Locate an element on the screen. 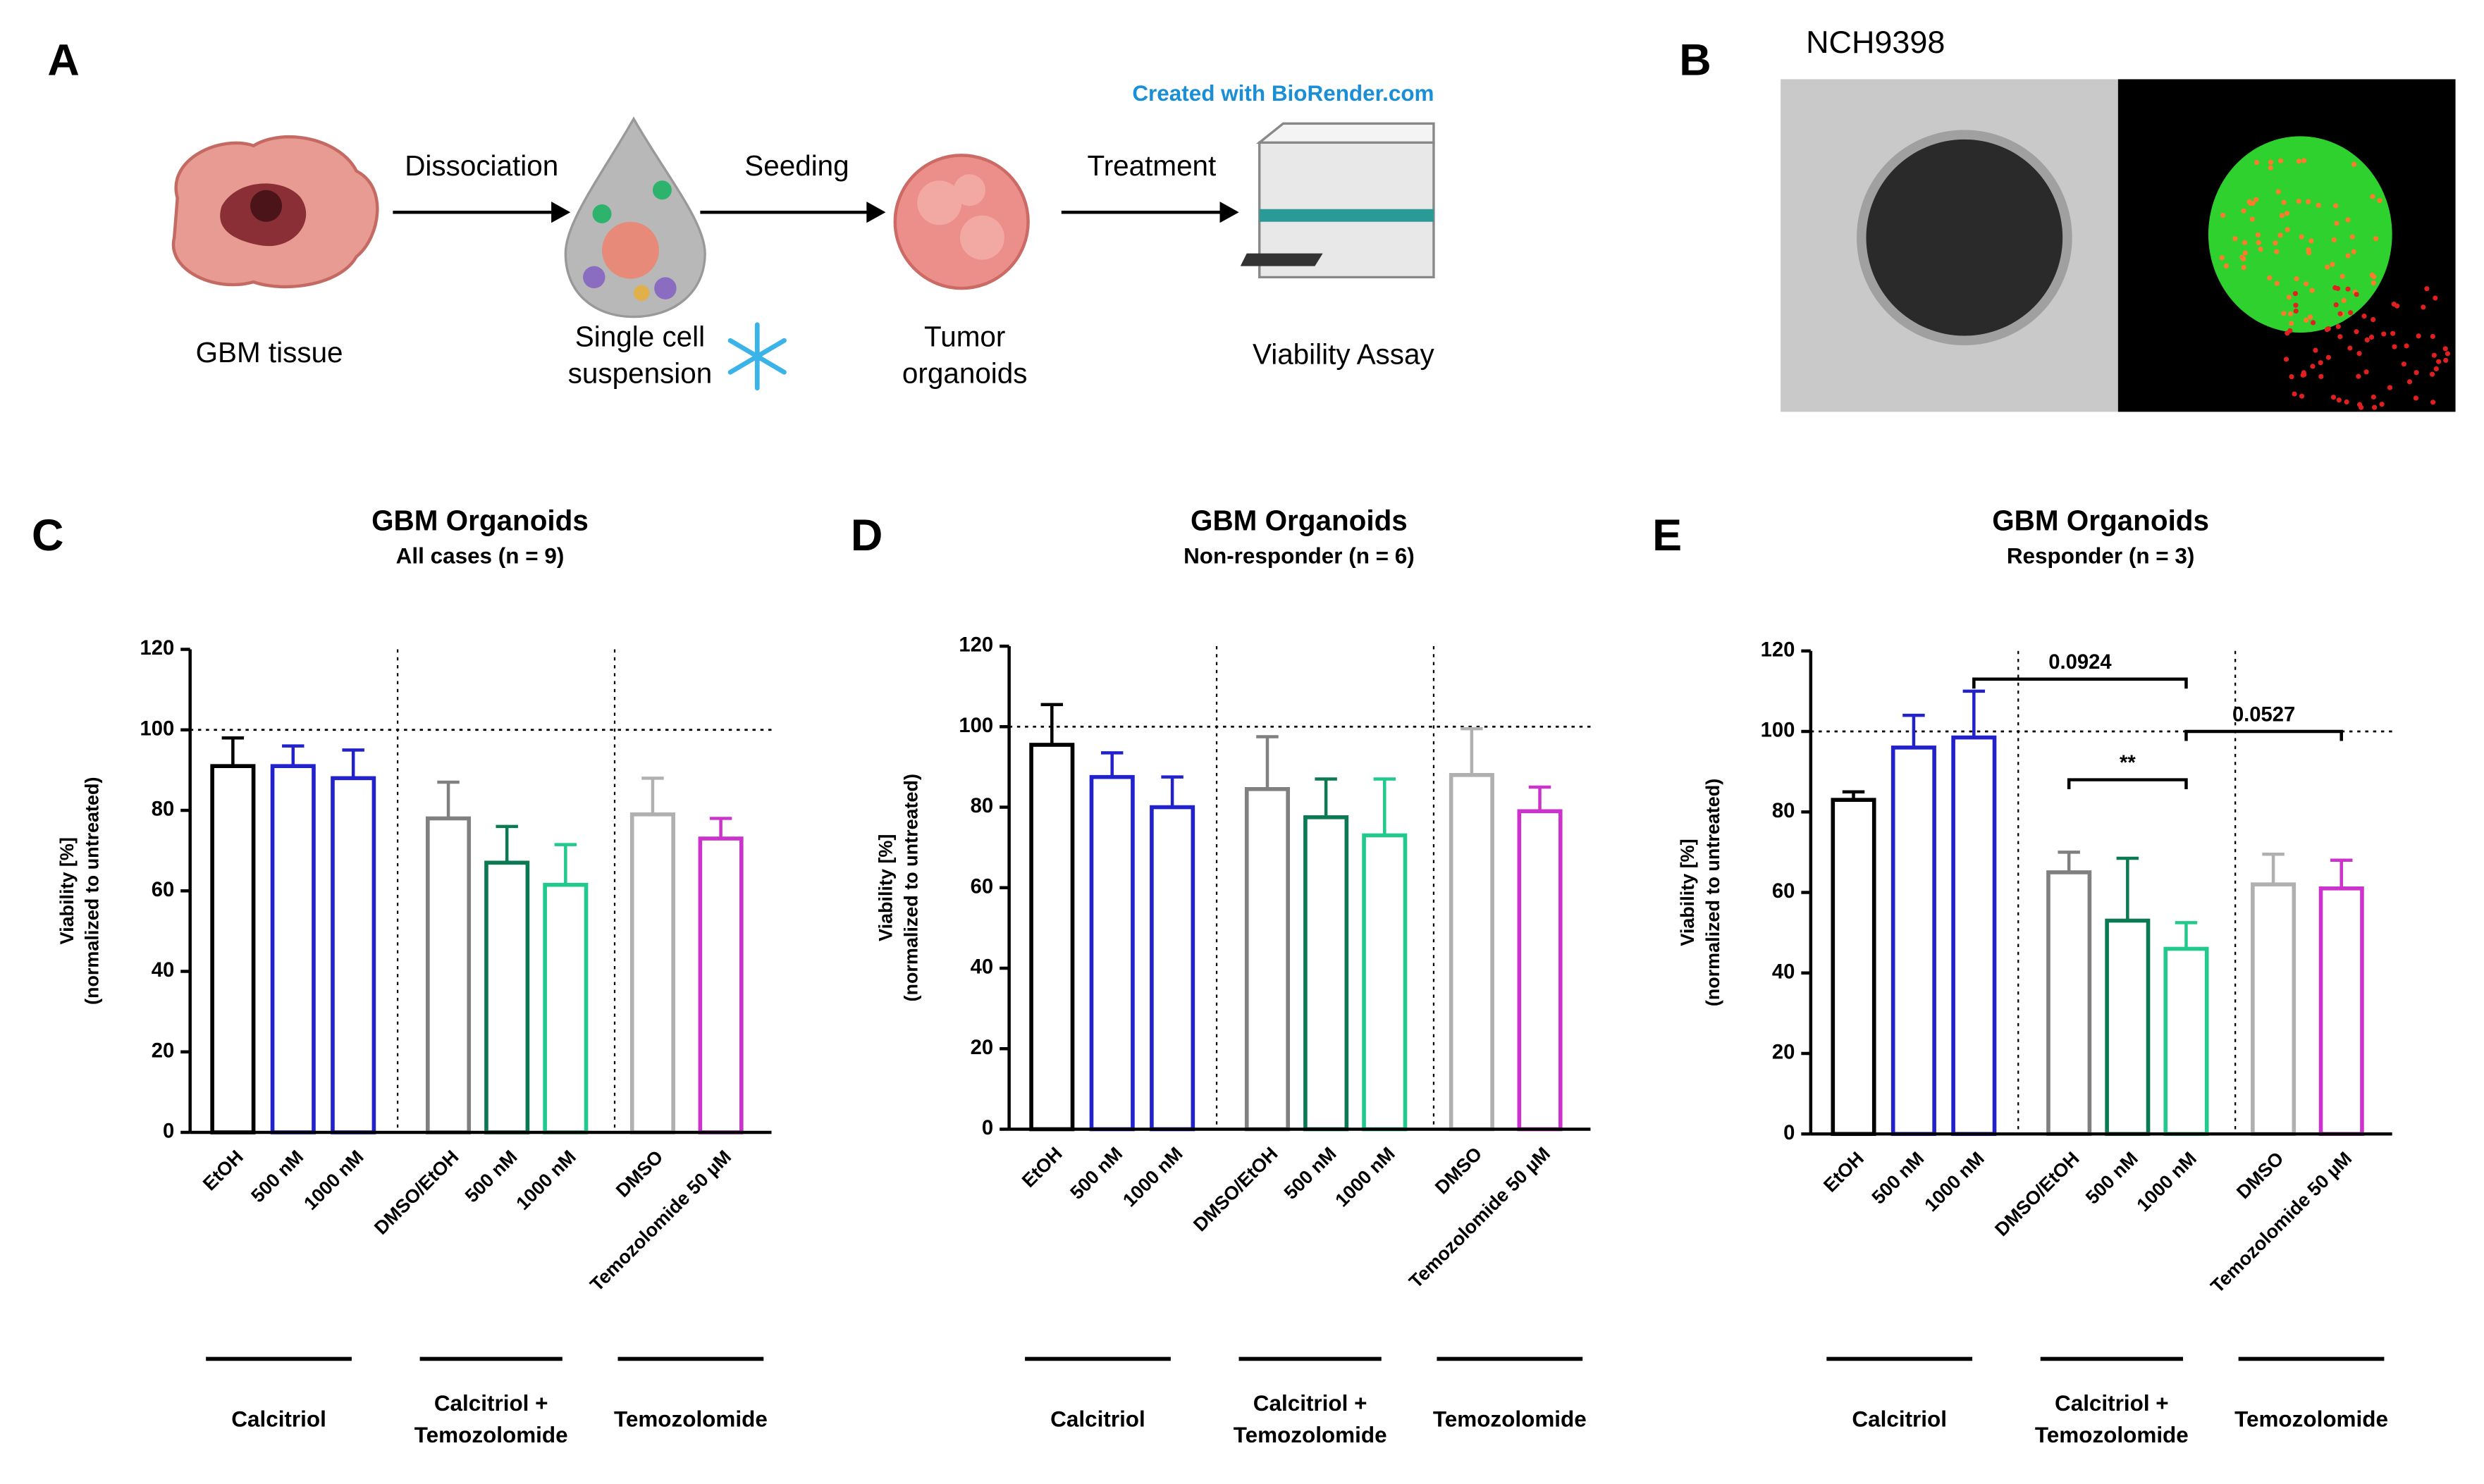 This screenshot has width=2484, height=1484. step-label: Viability Assay is located at coordinates (1344, 354).